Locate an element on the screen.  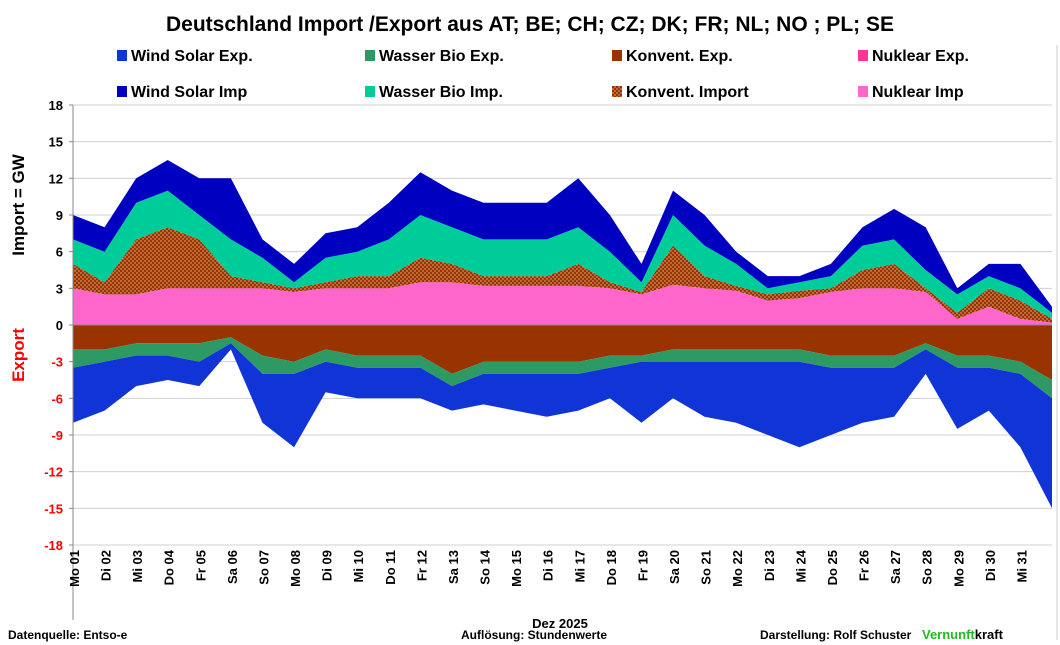
x-tick-label: Di 02 is located at coordinates (106, 565).